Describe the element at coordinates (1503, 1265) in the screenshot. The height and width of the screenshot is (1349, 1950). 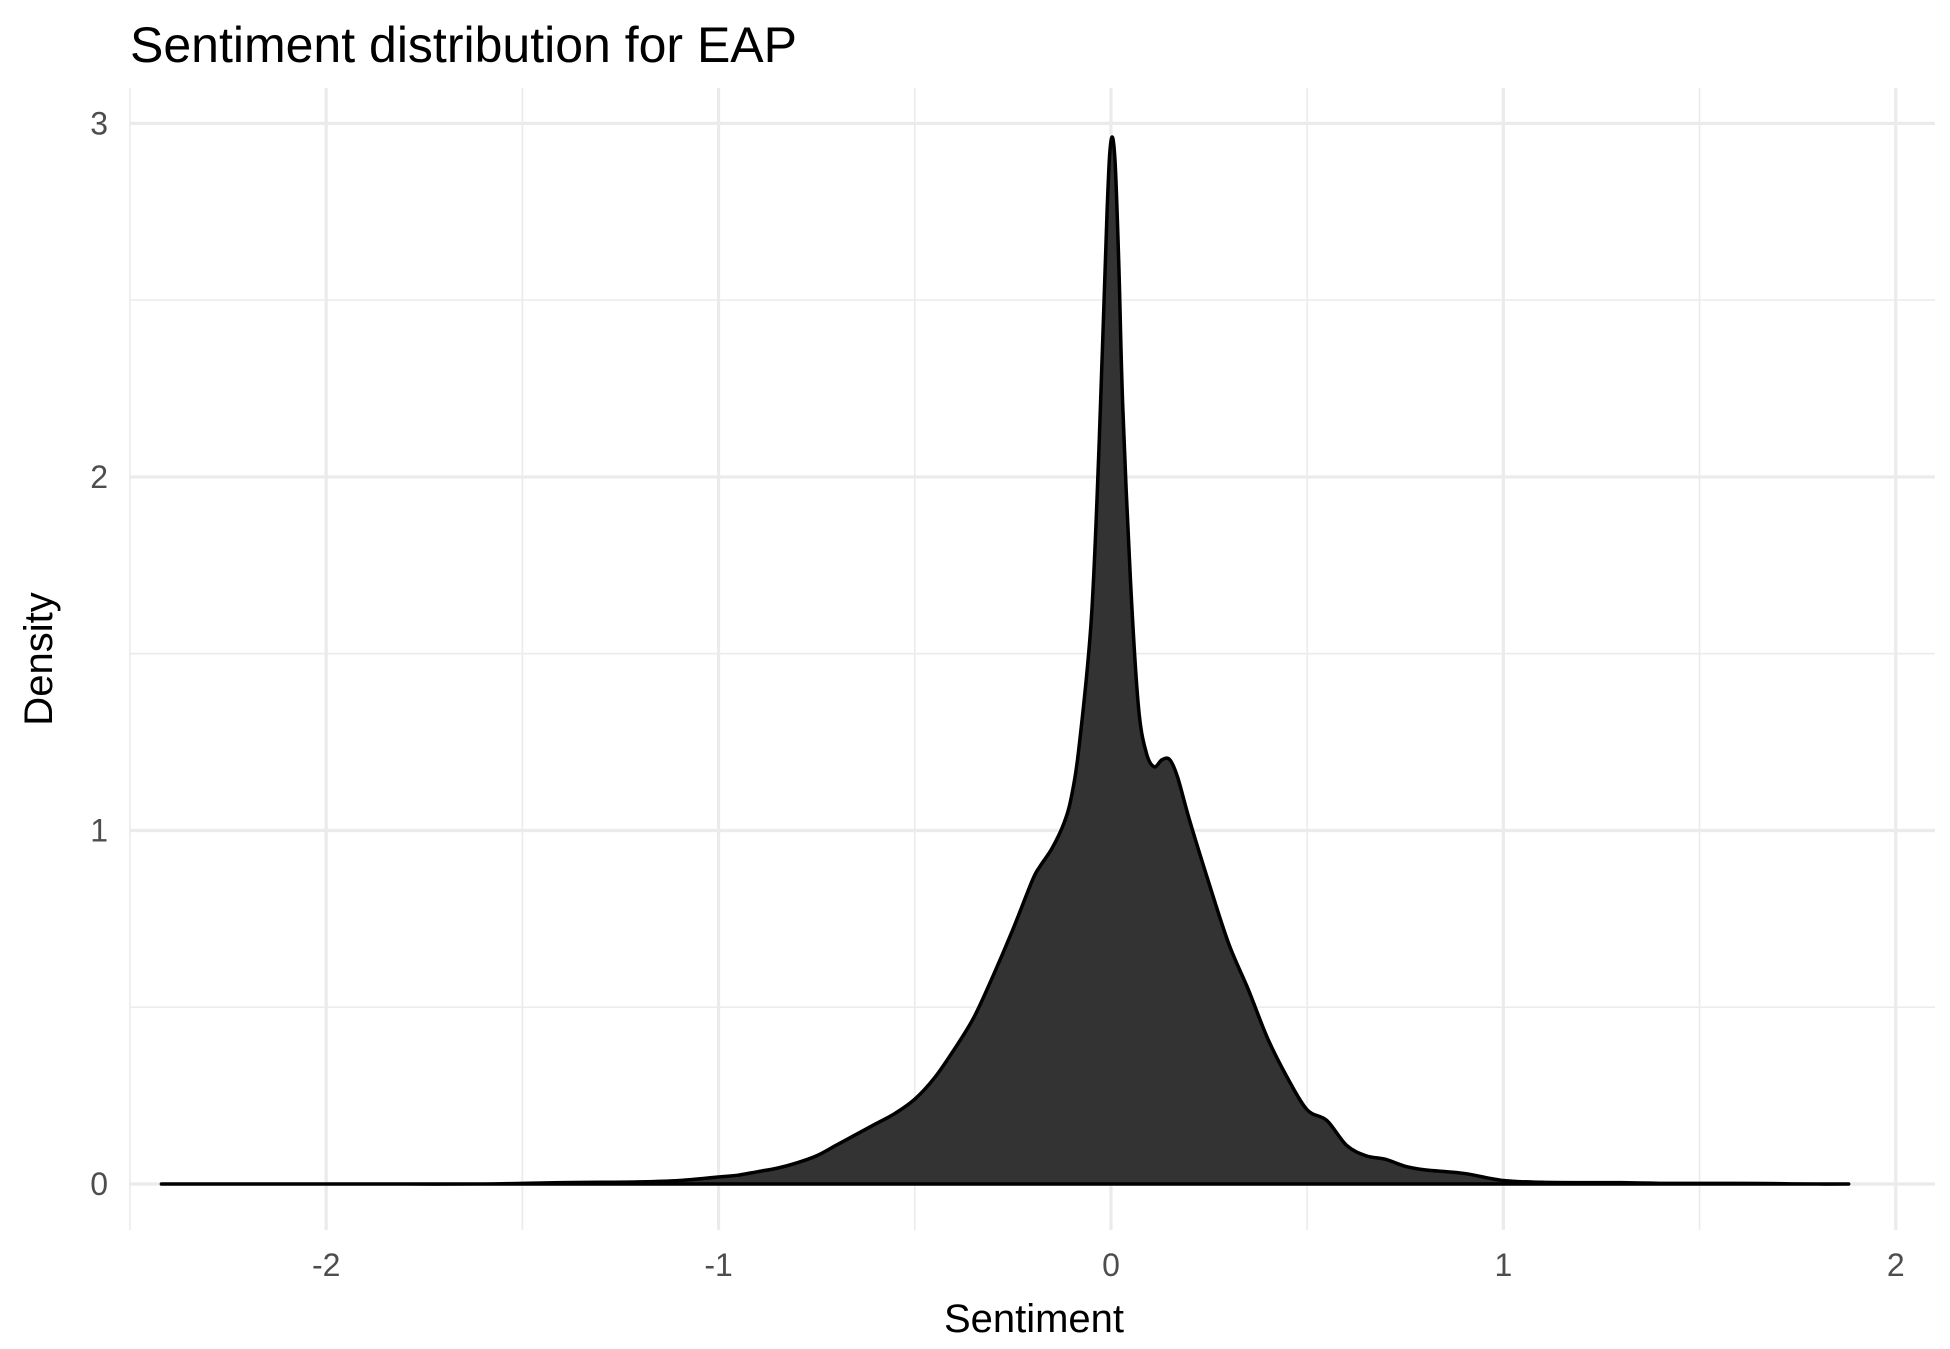
I see `x-tick-label: 1` at that location.